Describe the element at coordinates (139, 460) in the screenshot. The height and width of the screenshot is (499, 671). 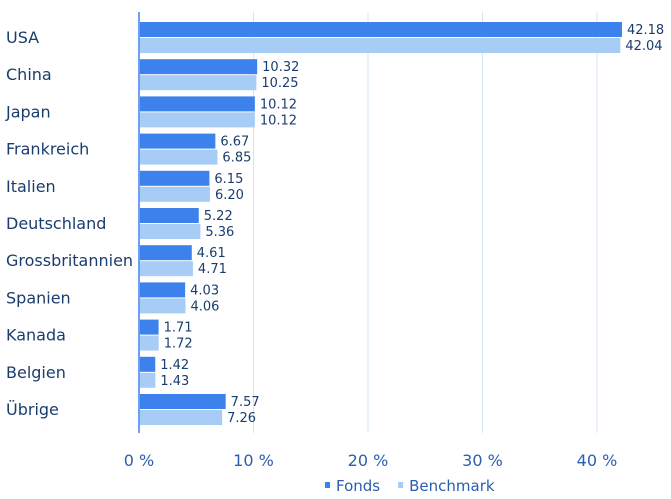
I see `x-tick-label: 0 %` at that location.